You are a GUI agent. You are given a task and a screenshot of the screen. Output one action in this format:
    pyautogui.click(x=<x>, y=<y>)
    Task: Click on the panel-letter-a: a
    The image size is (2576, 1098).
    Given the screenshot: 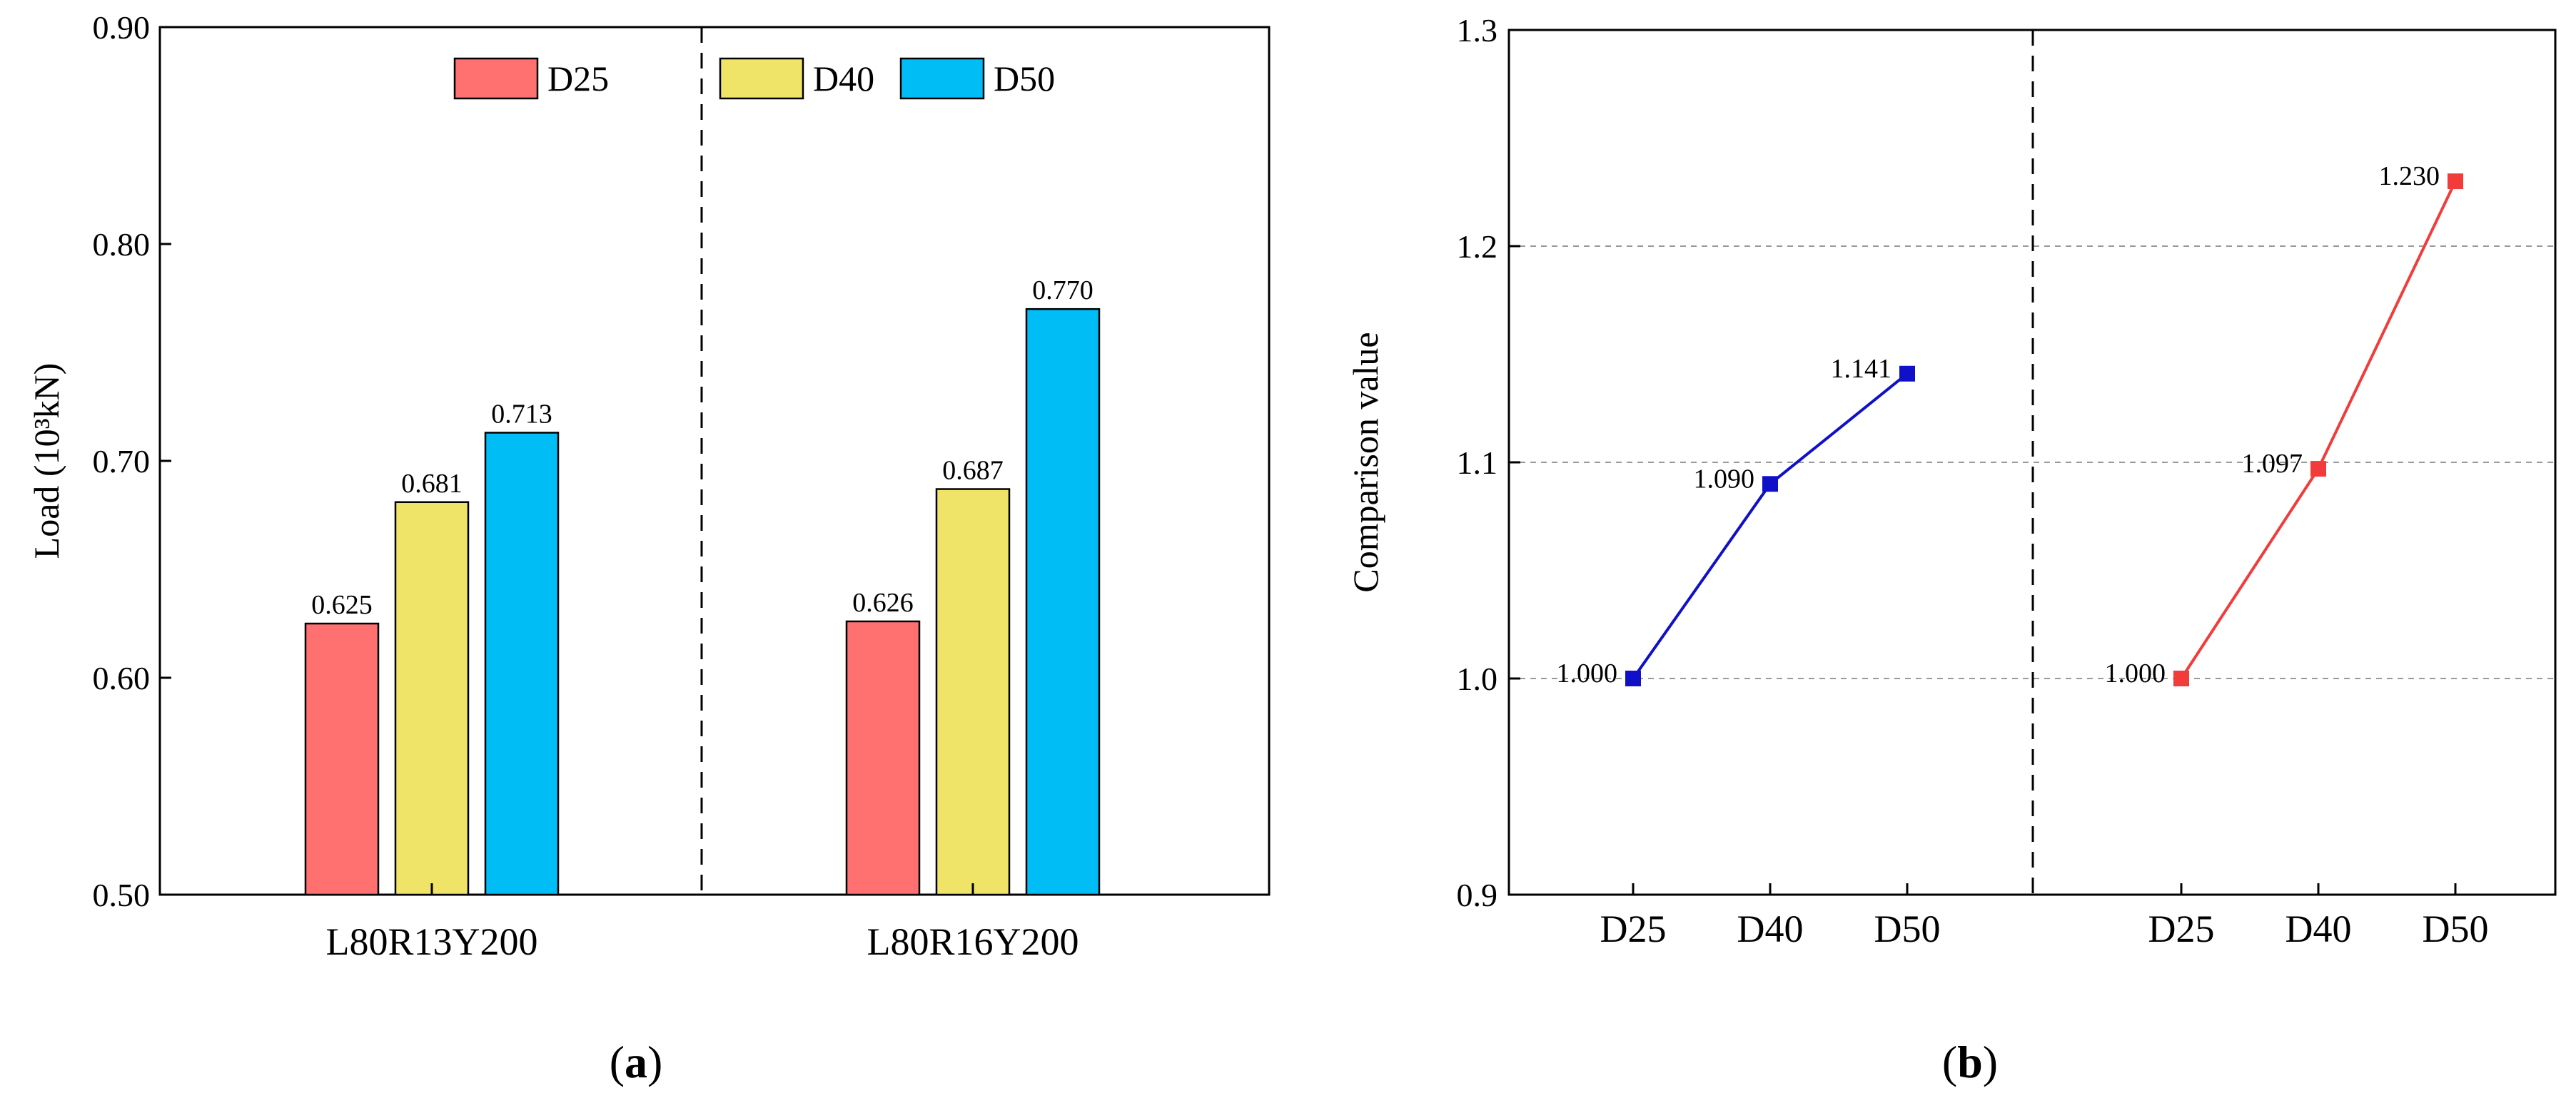 What is the action you would take?
    pyautogui.click(x=636, y=1062)
    